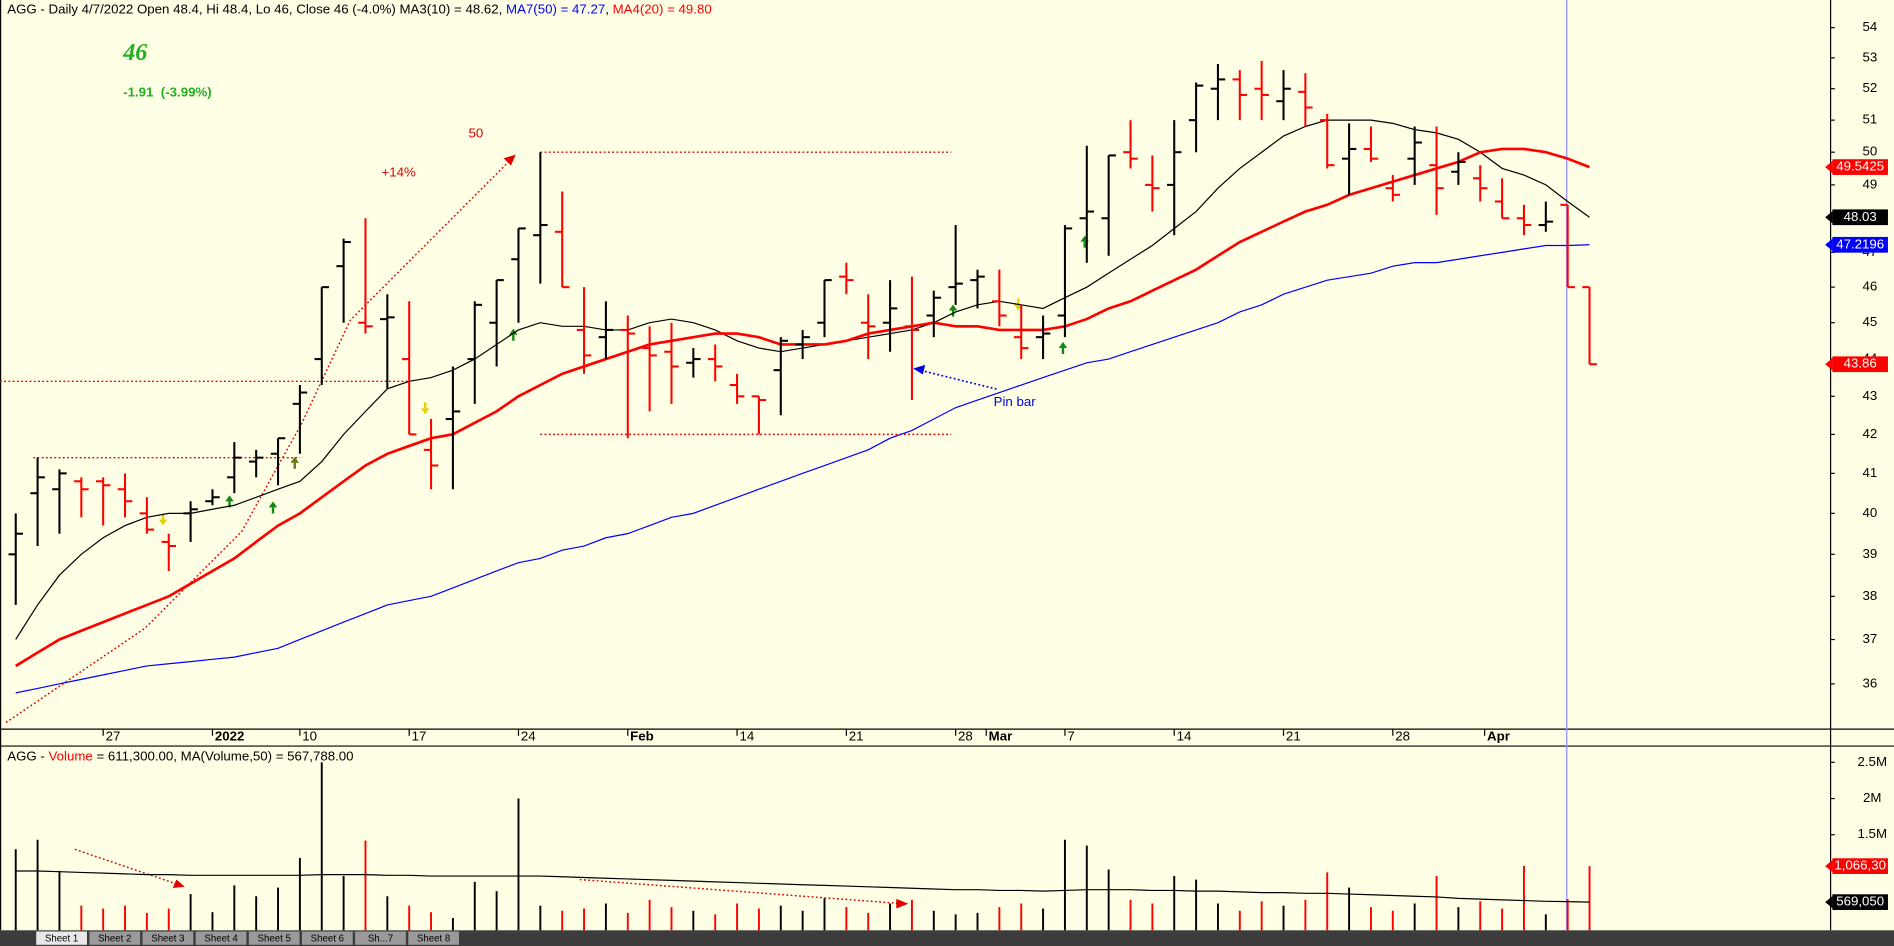 Image resolution: width=1894 pixels, height=946 pixels. What do you see at coordinates (135, 52) in the screenshot?
I see `price-label: 46` at bounding box center [135, 52].